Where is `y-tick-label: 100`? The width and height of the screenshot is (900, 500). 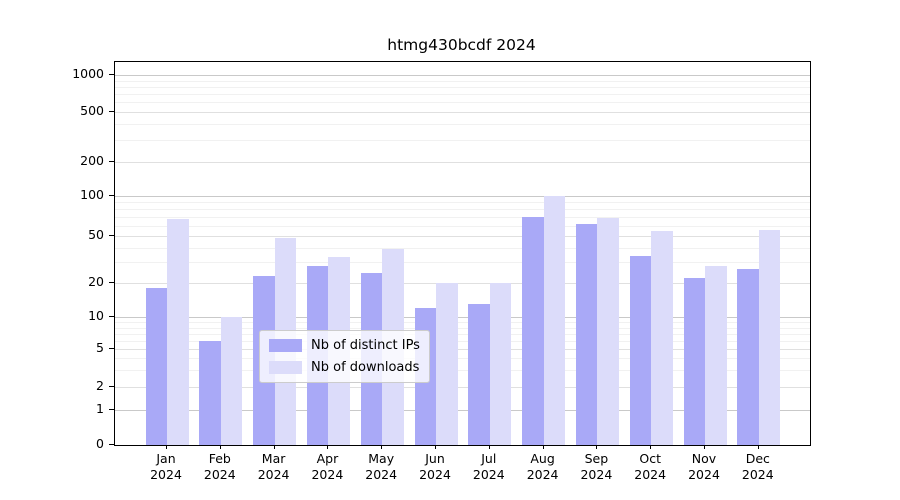
y-tick-label: 100 is located at coordinates (92, 194).